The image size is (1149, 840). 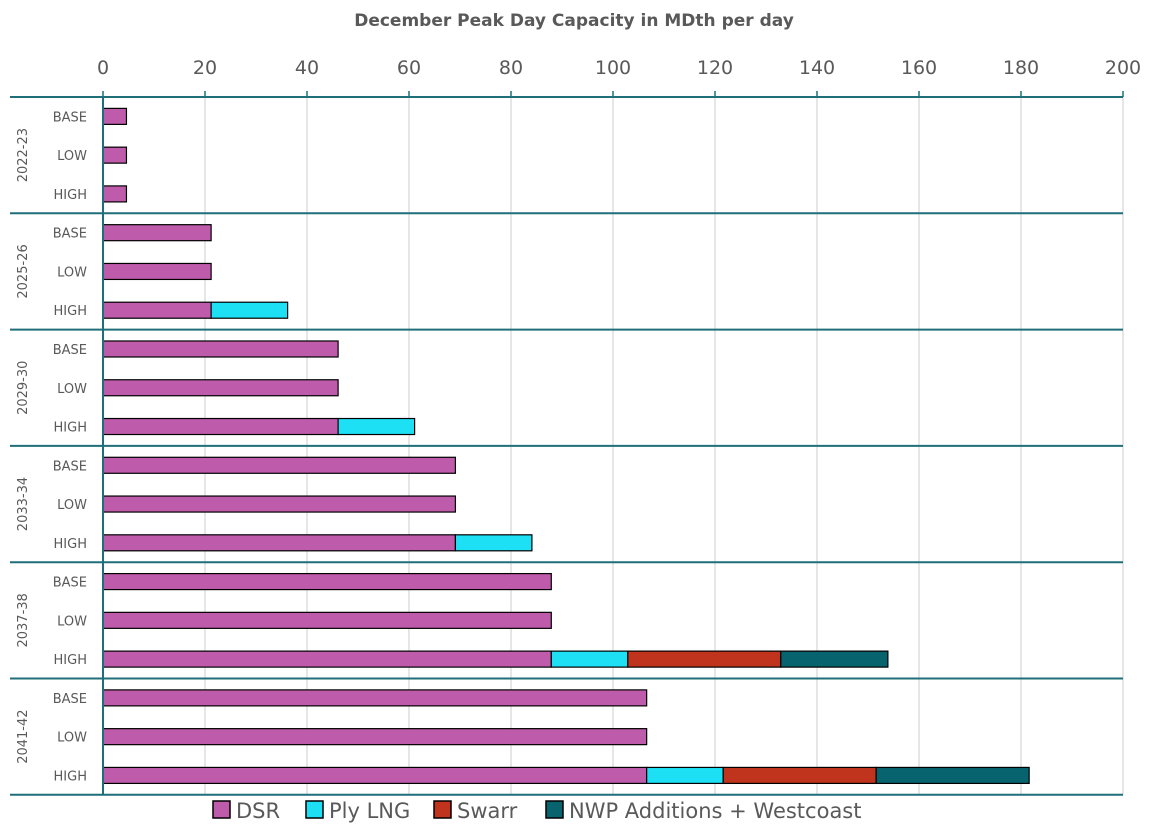 What do you see at coordinates (103, 68) in the screenshot?
I see `x-tick-label: 0` at bounding box center [103, 68].